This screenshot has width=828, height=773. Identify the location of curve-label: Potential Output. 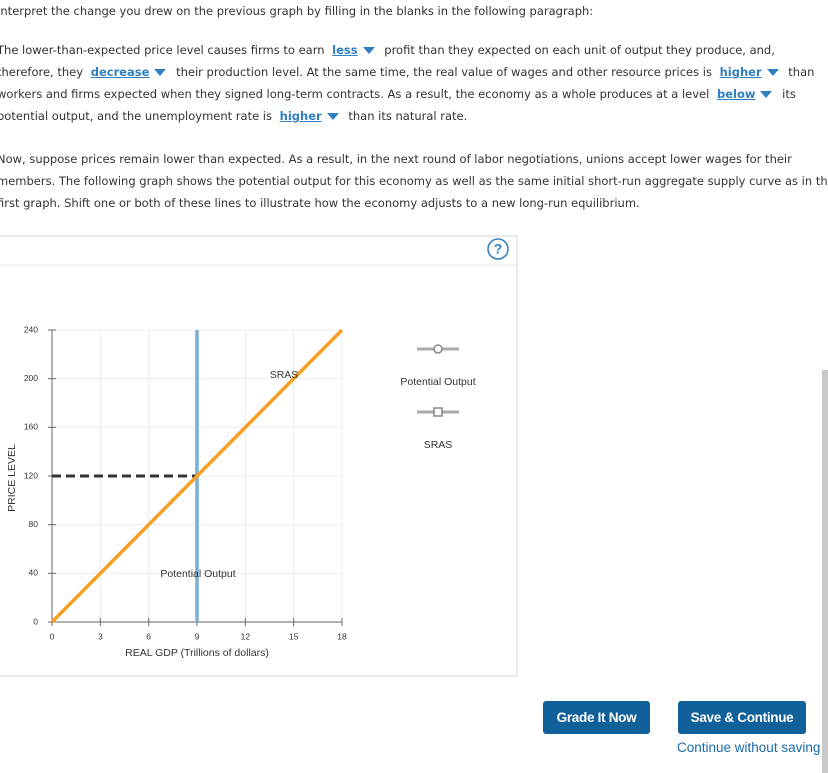
(197, 574).